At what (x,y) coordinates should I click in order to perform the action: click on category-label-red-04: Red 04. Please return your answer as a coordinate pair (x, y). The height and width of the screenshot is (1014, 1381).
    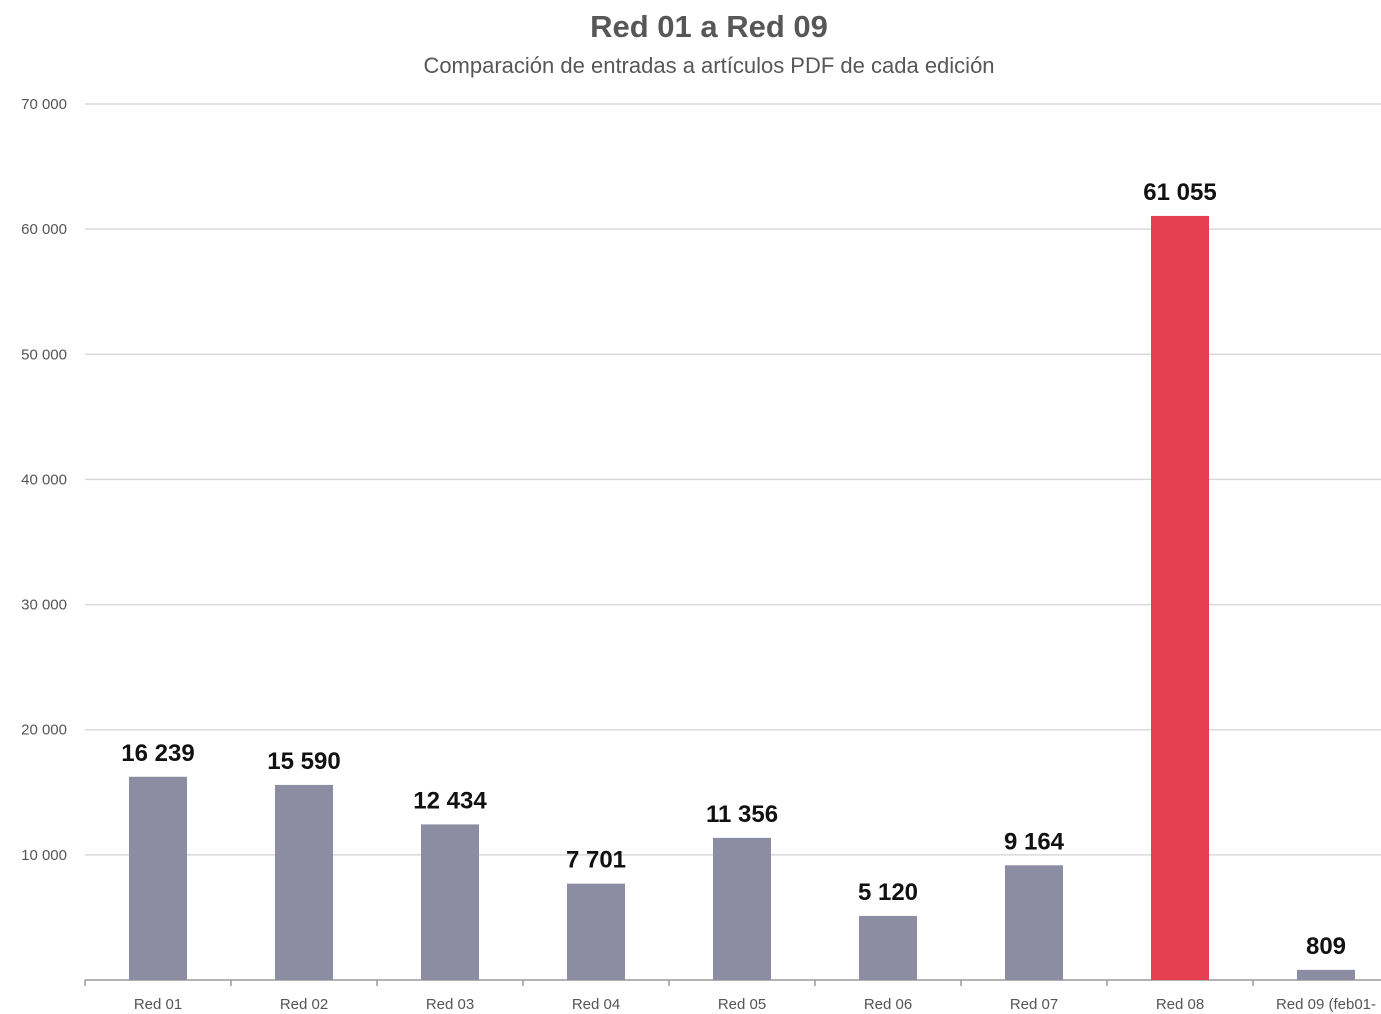
    Looking at the image, I should click on (596, 1004).